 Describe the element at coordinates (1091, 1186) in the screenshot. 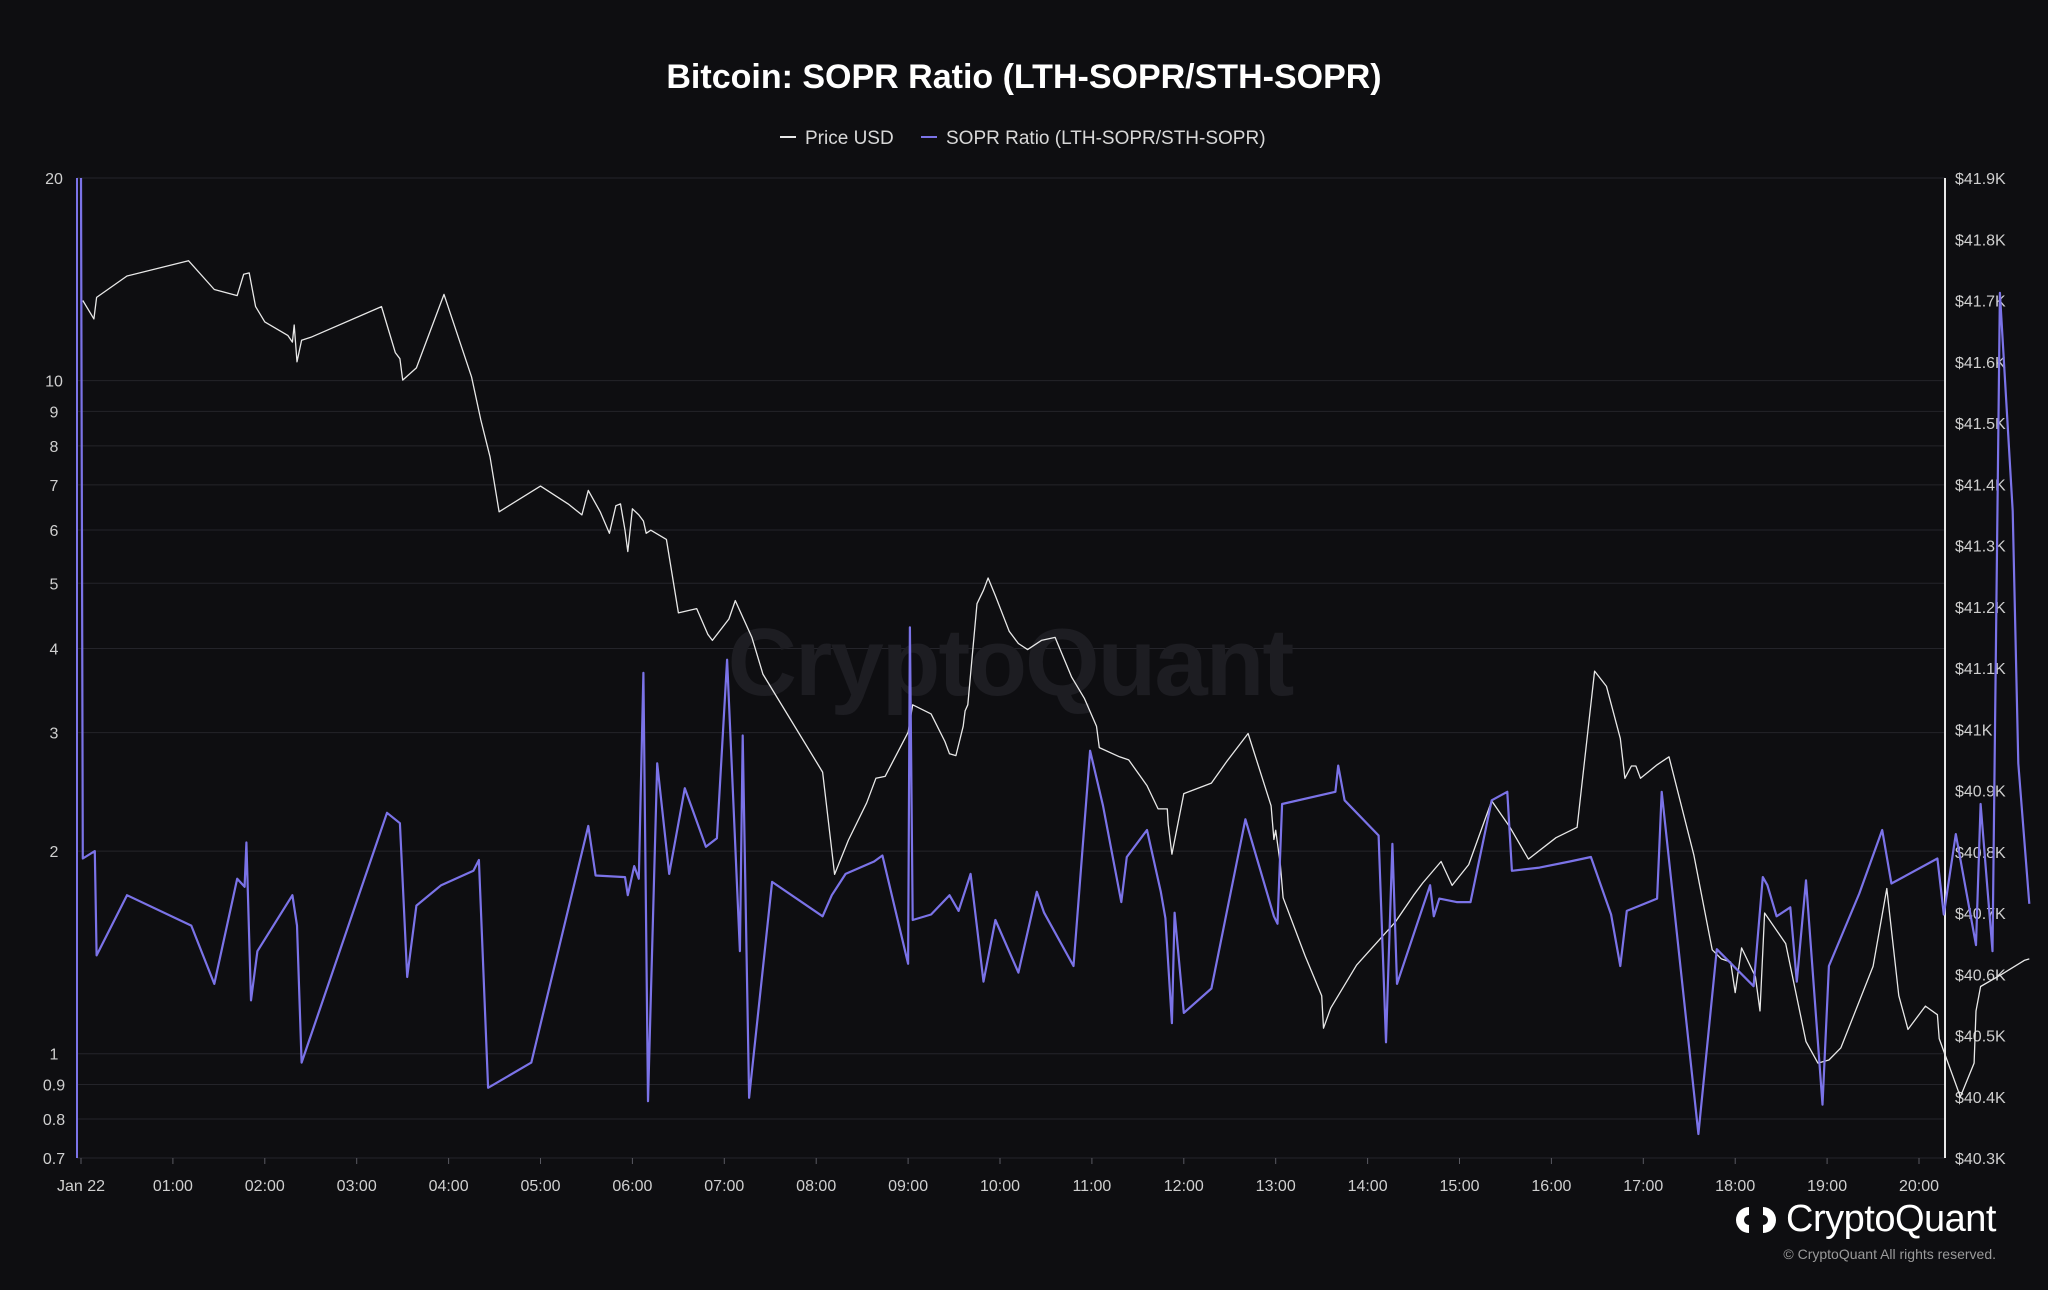

I see `x-tick-label: 11:00` at that location.